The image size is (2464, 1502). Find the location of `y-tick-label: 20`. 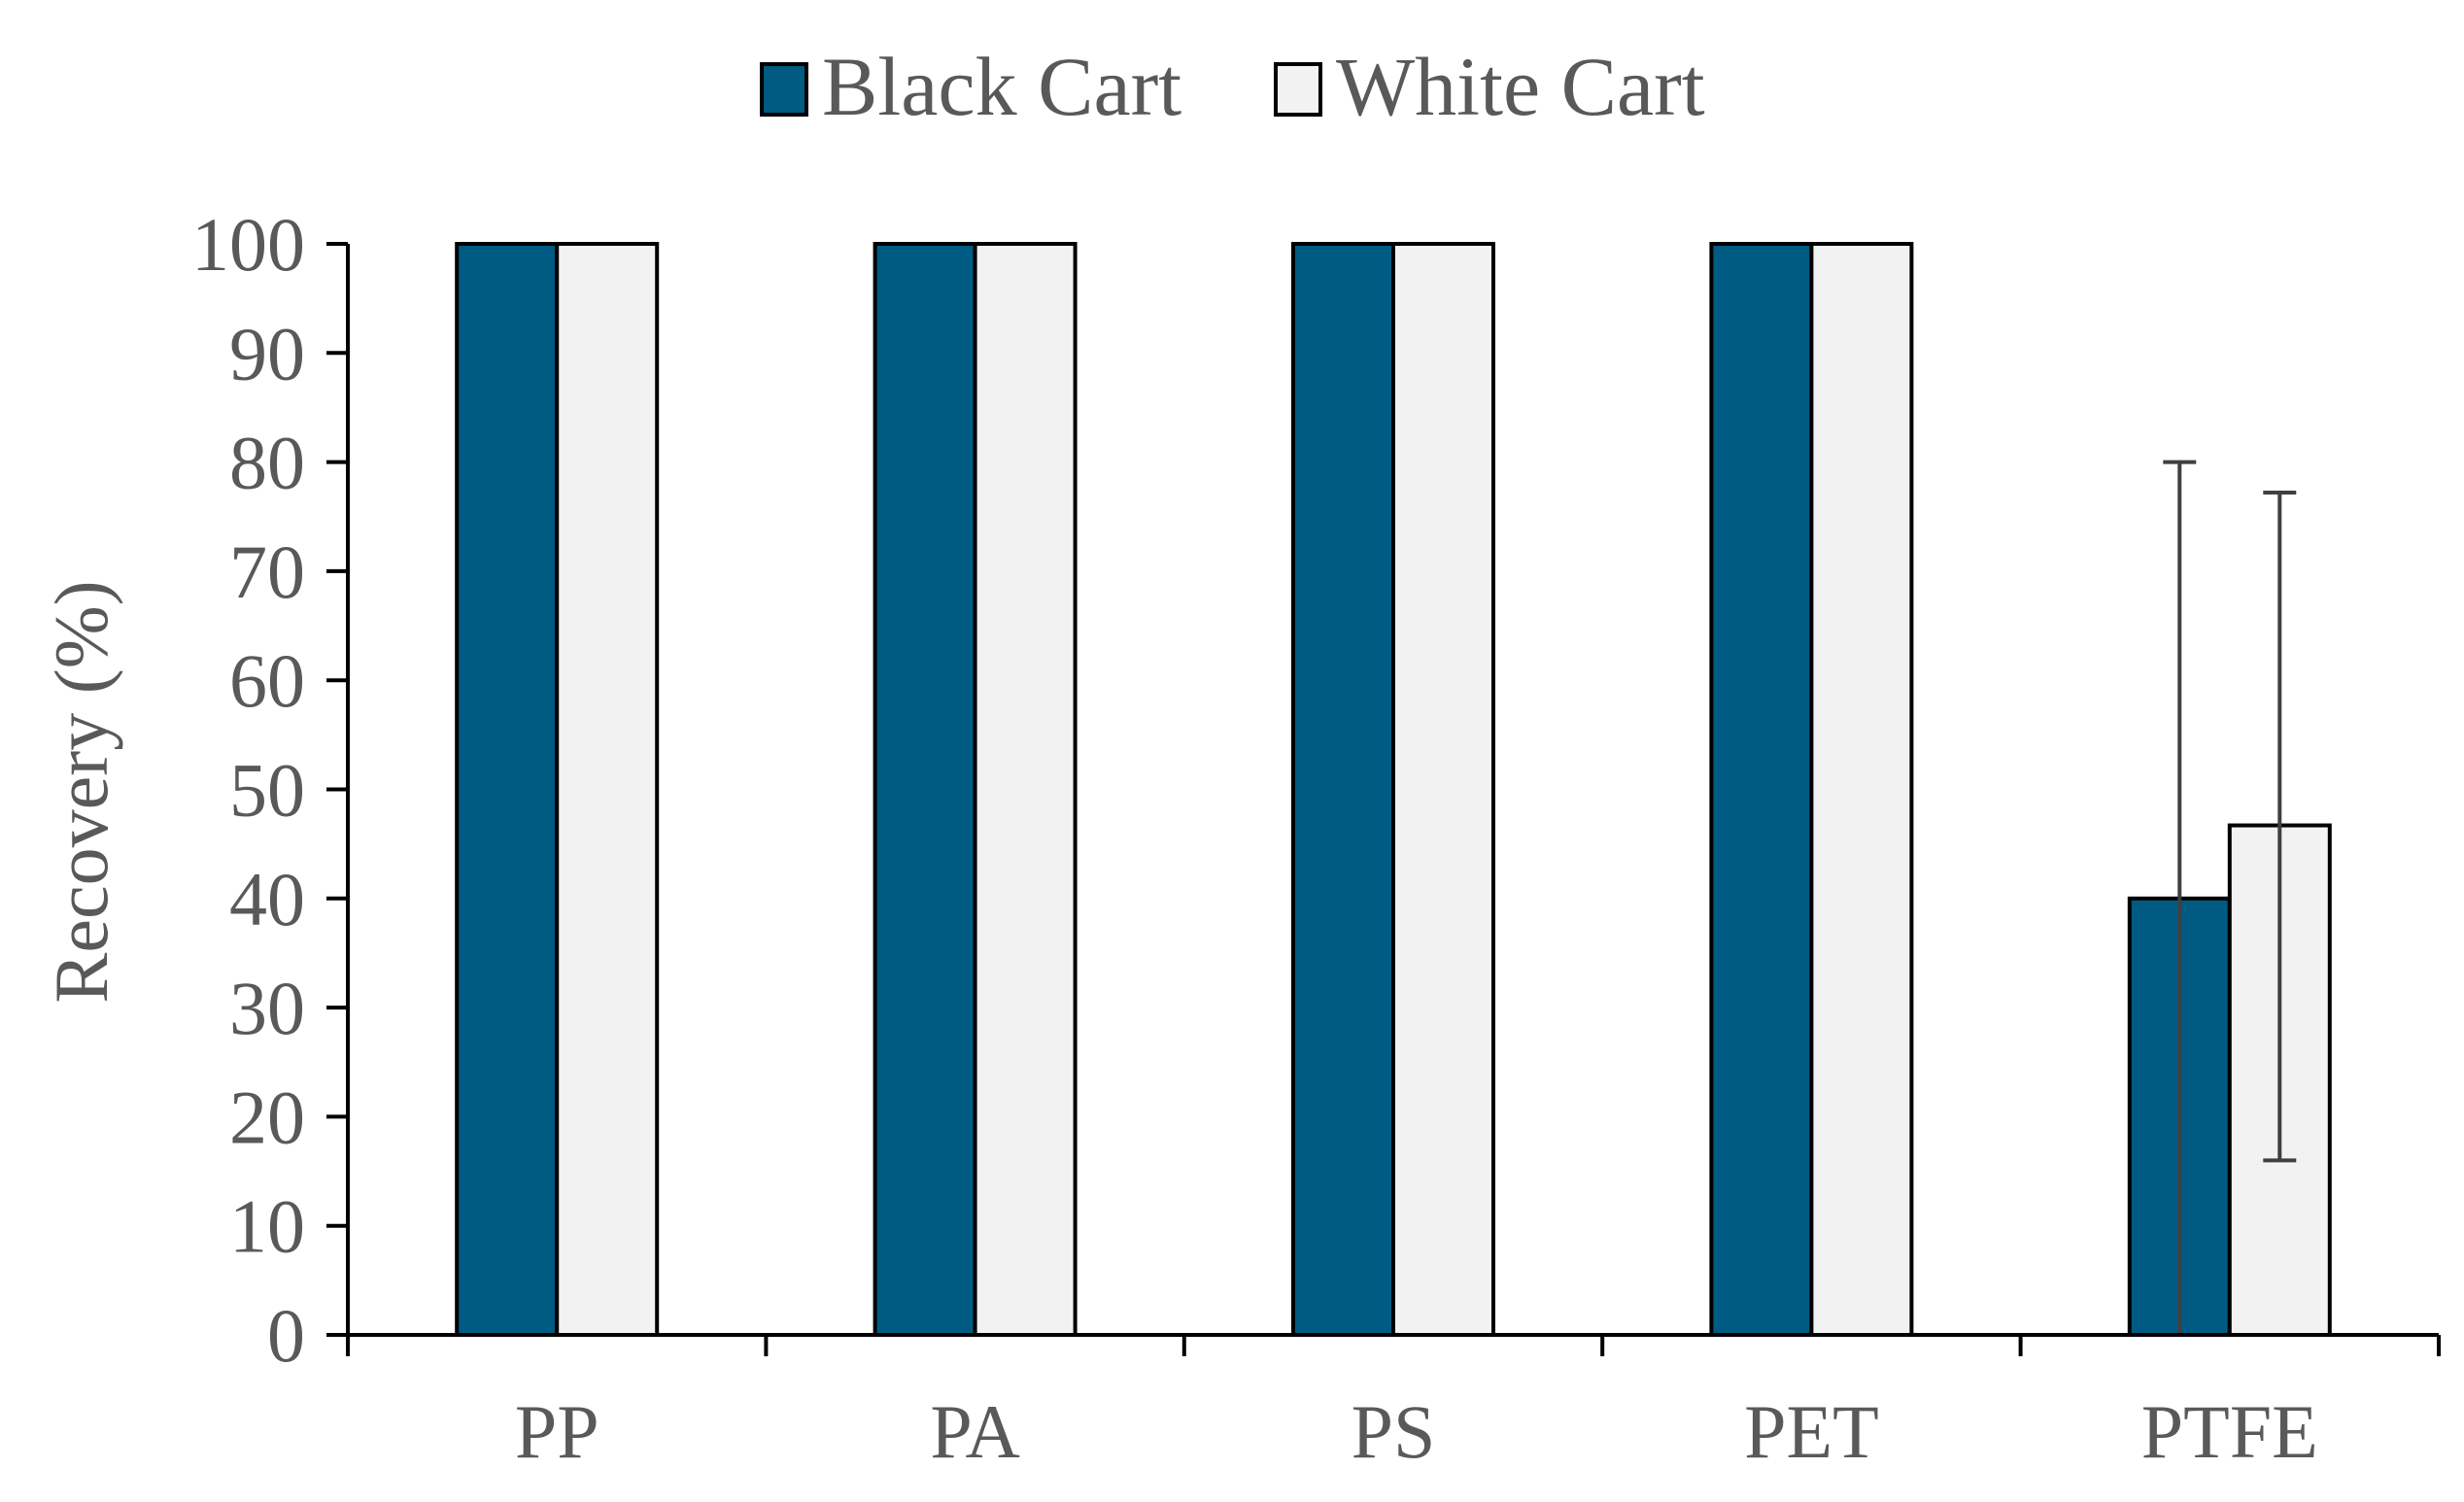

y-tick-label: 20 is located at coordinates (267, 1117).